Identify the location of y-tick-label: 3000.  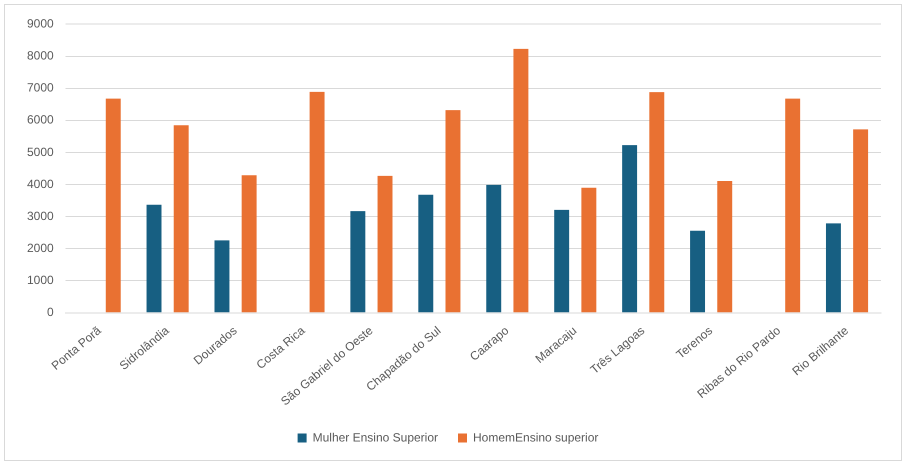
(40, 215).